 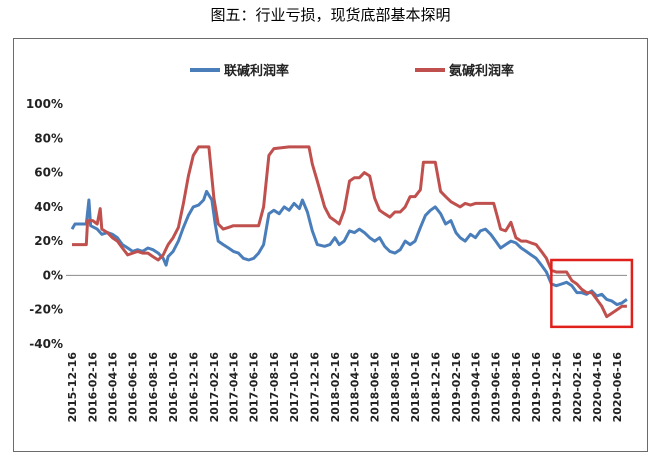 I want to click on x-tick-label: 2019-02-16, so click(x=456, y=387).